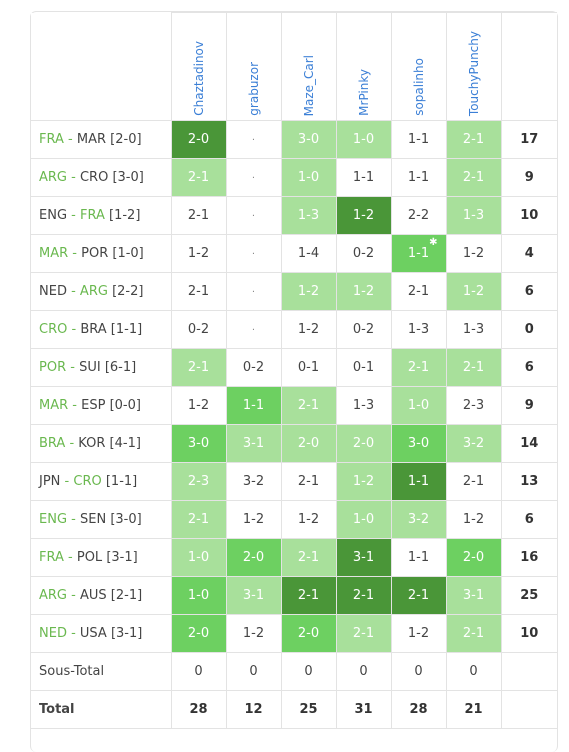 The width and height of the screenshot is (569, 752). I want to click on home-team: CRO, so click(53, 329).